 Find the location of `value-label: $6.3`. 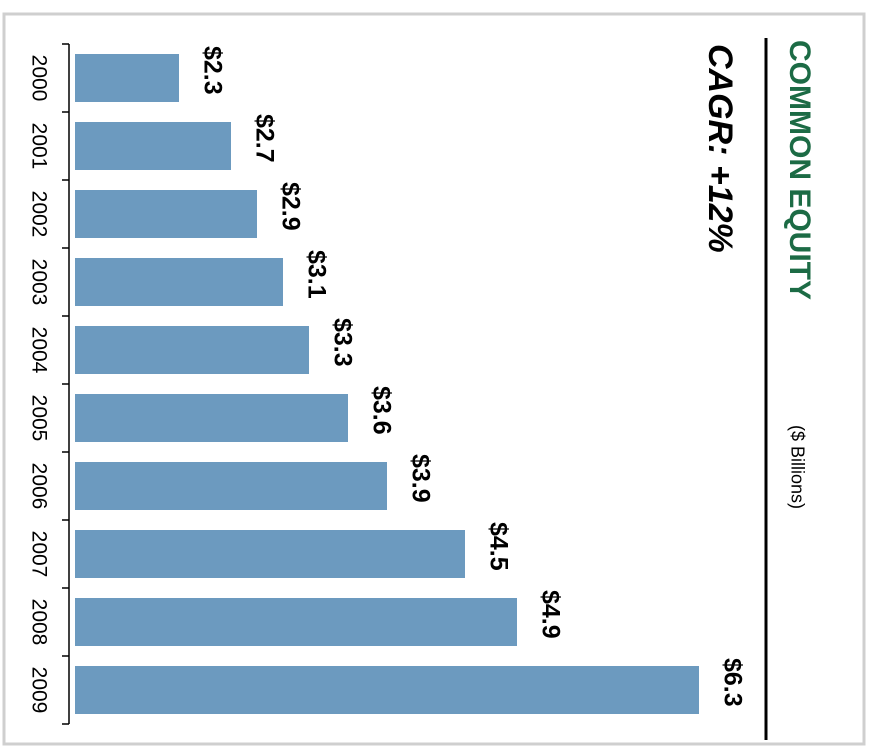

value-label: $6.3 is located at coordinates (732, 682).